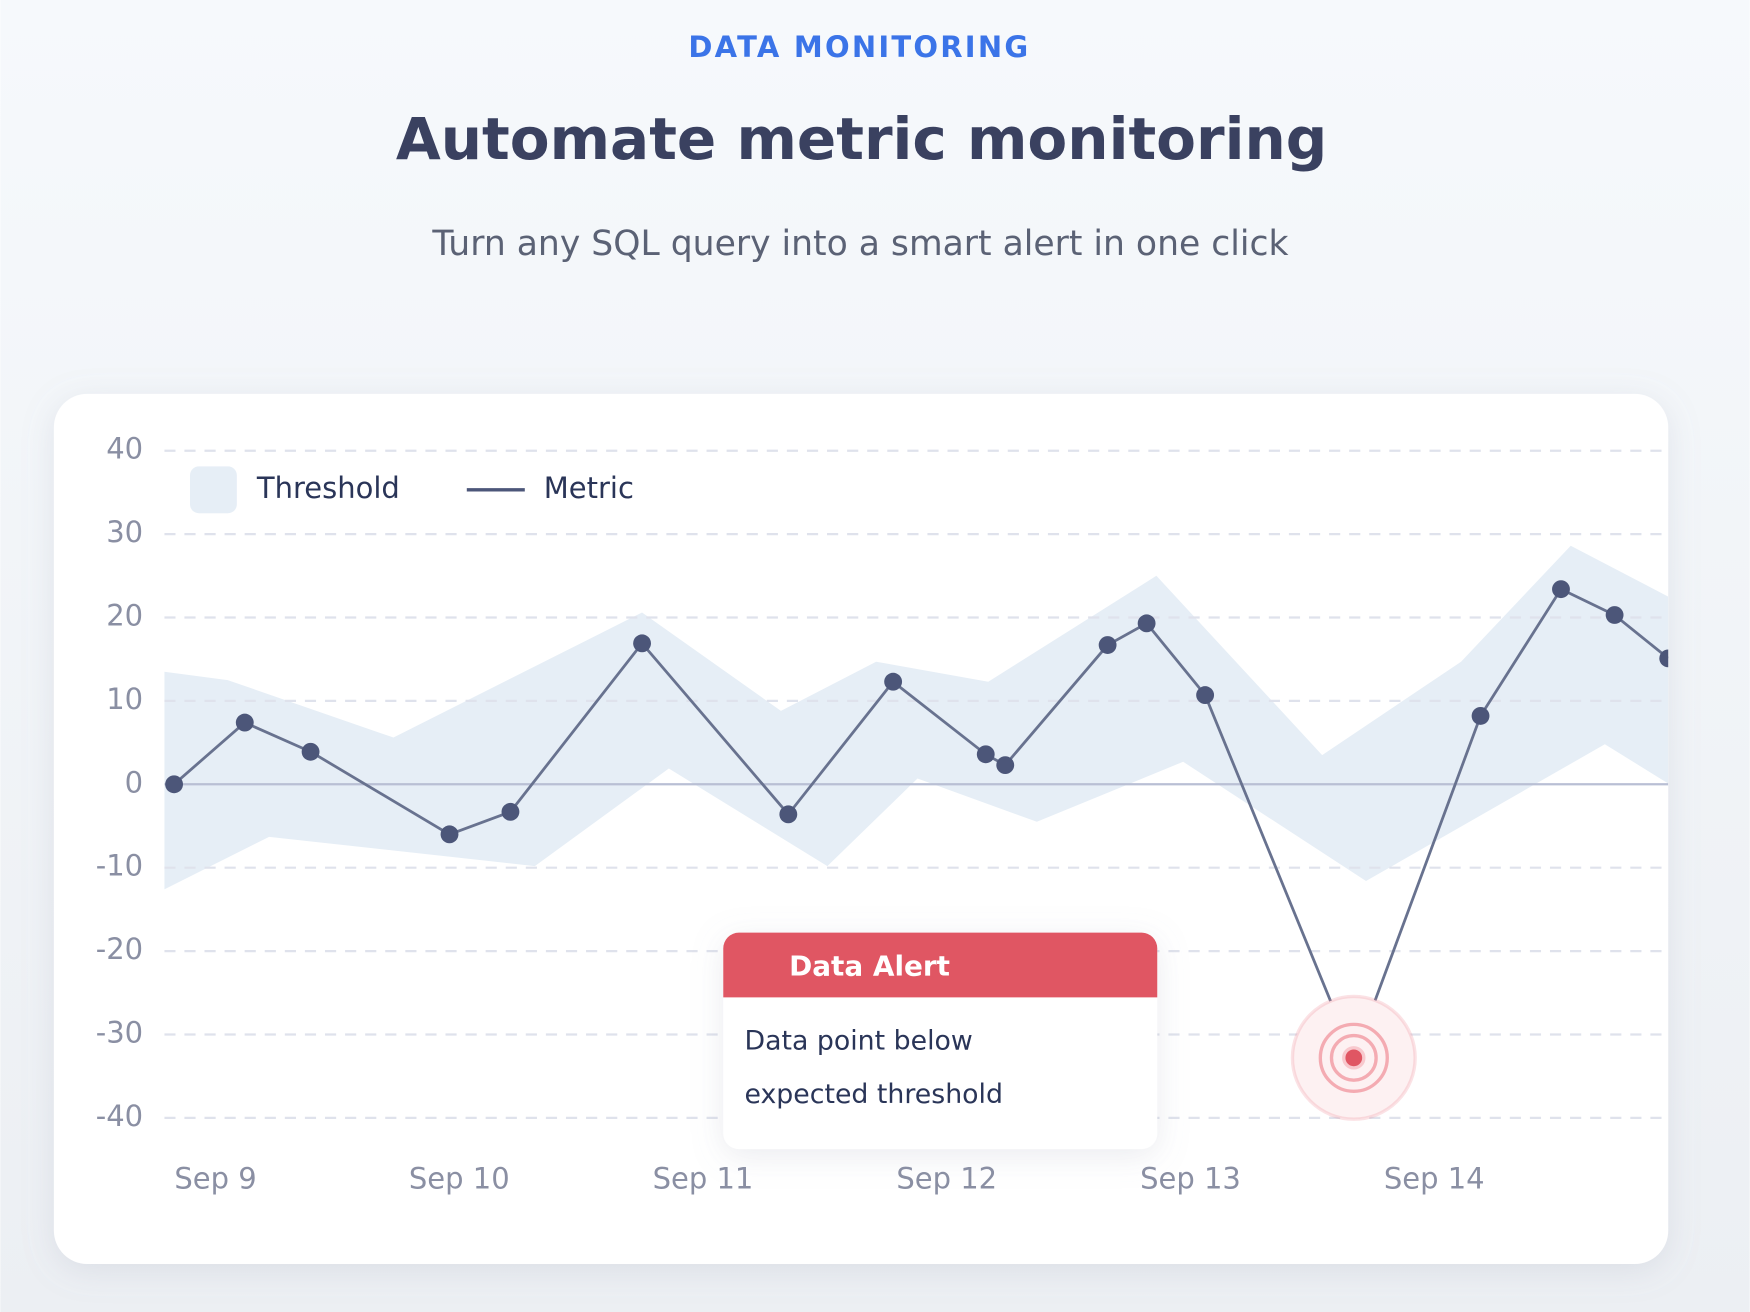 The width and height of the screenshot is (1750, 1312). I want to click on alert-point, so click(1354, 1058).